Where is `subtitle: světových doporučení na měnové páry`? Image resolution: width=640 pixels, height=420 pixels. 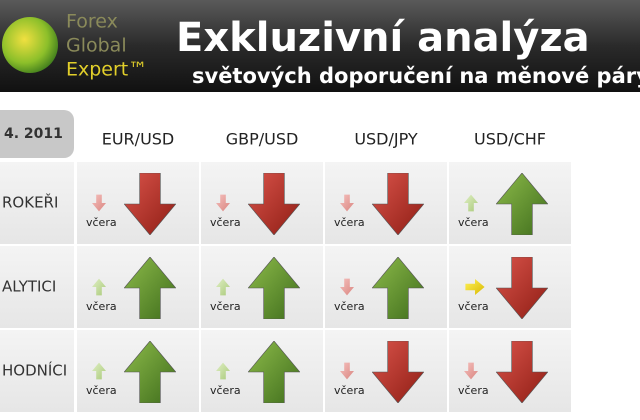
subtitle: světových doporučení na měnové páry is located at coordinates (416, 76).